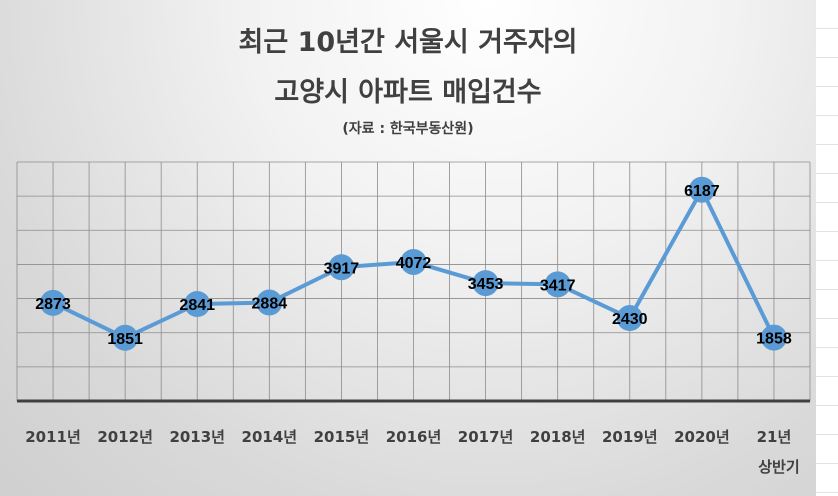 This screenshot has width=838, height=496. I want to click on data-label: 2884, so click(270, 304).